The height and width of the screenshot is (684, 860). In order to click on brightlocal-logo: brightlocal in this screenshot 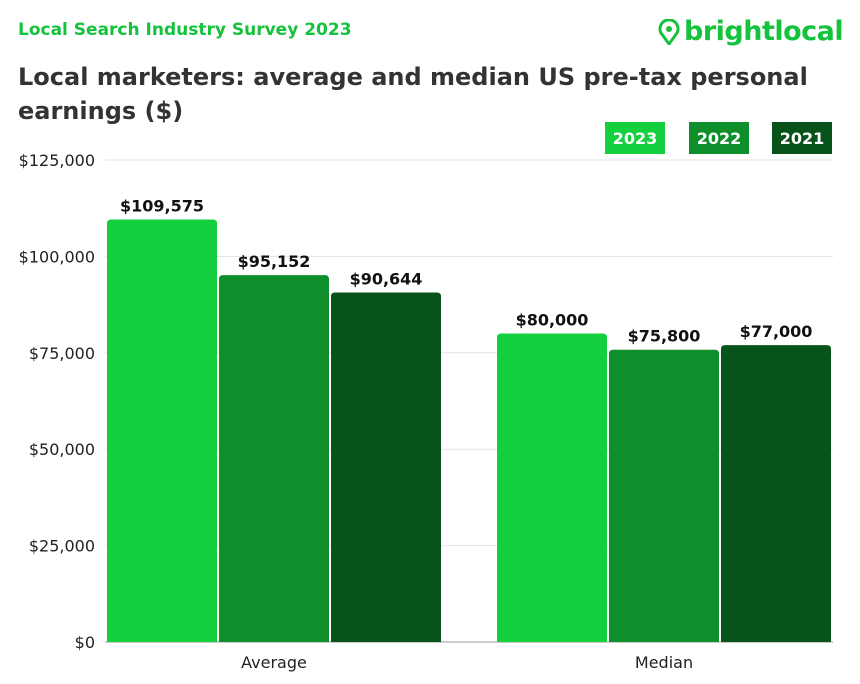, I will do `click(751, 31)`.